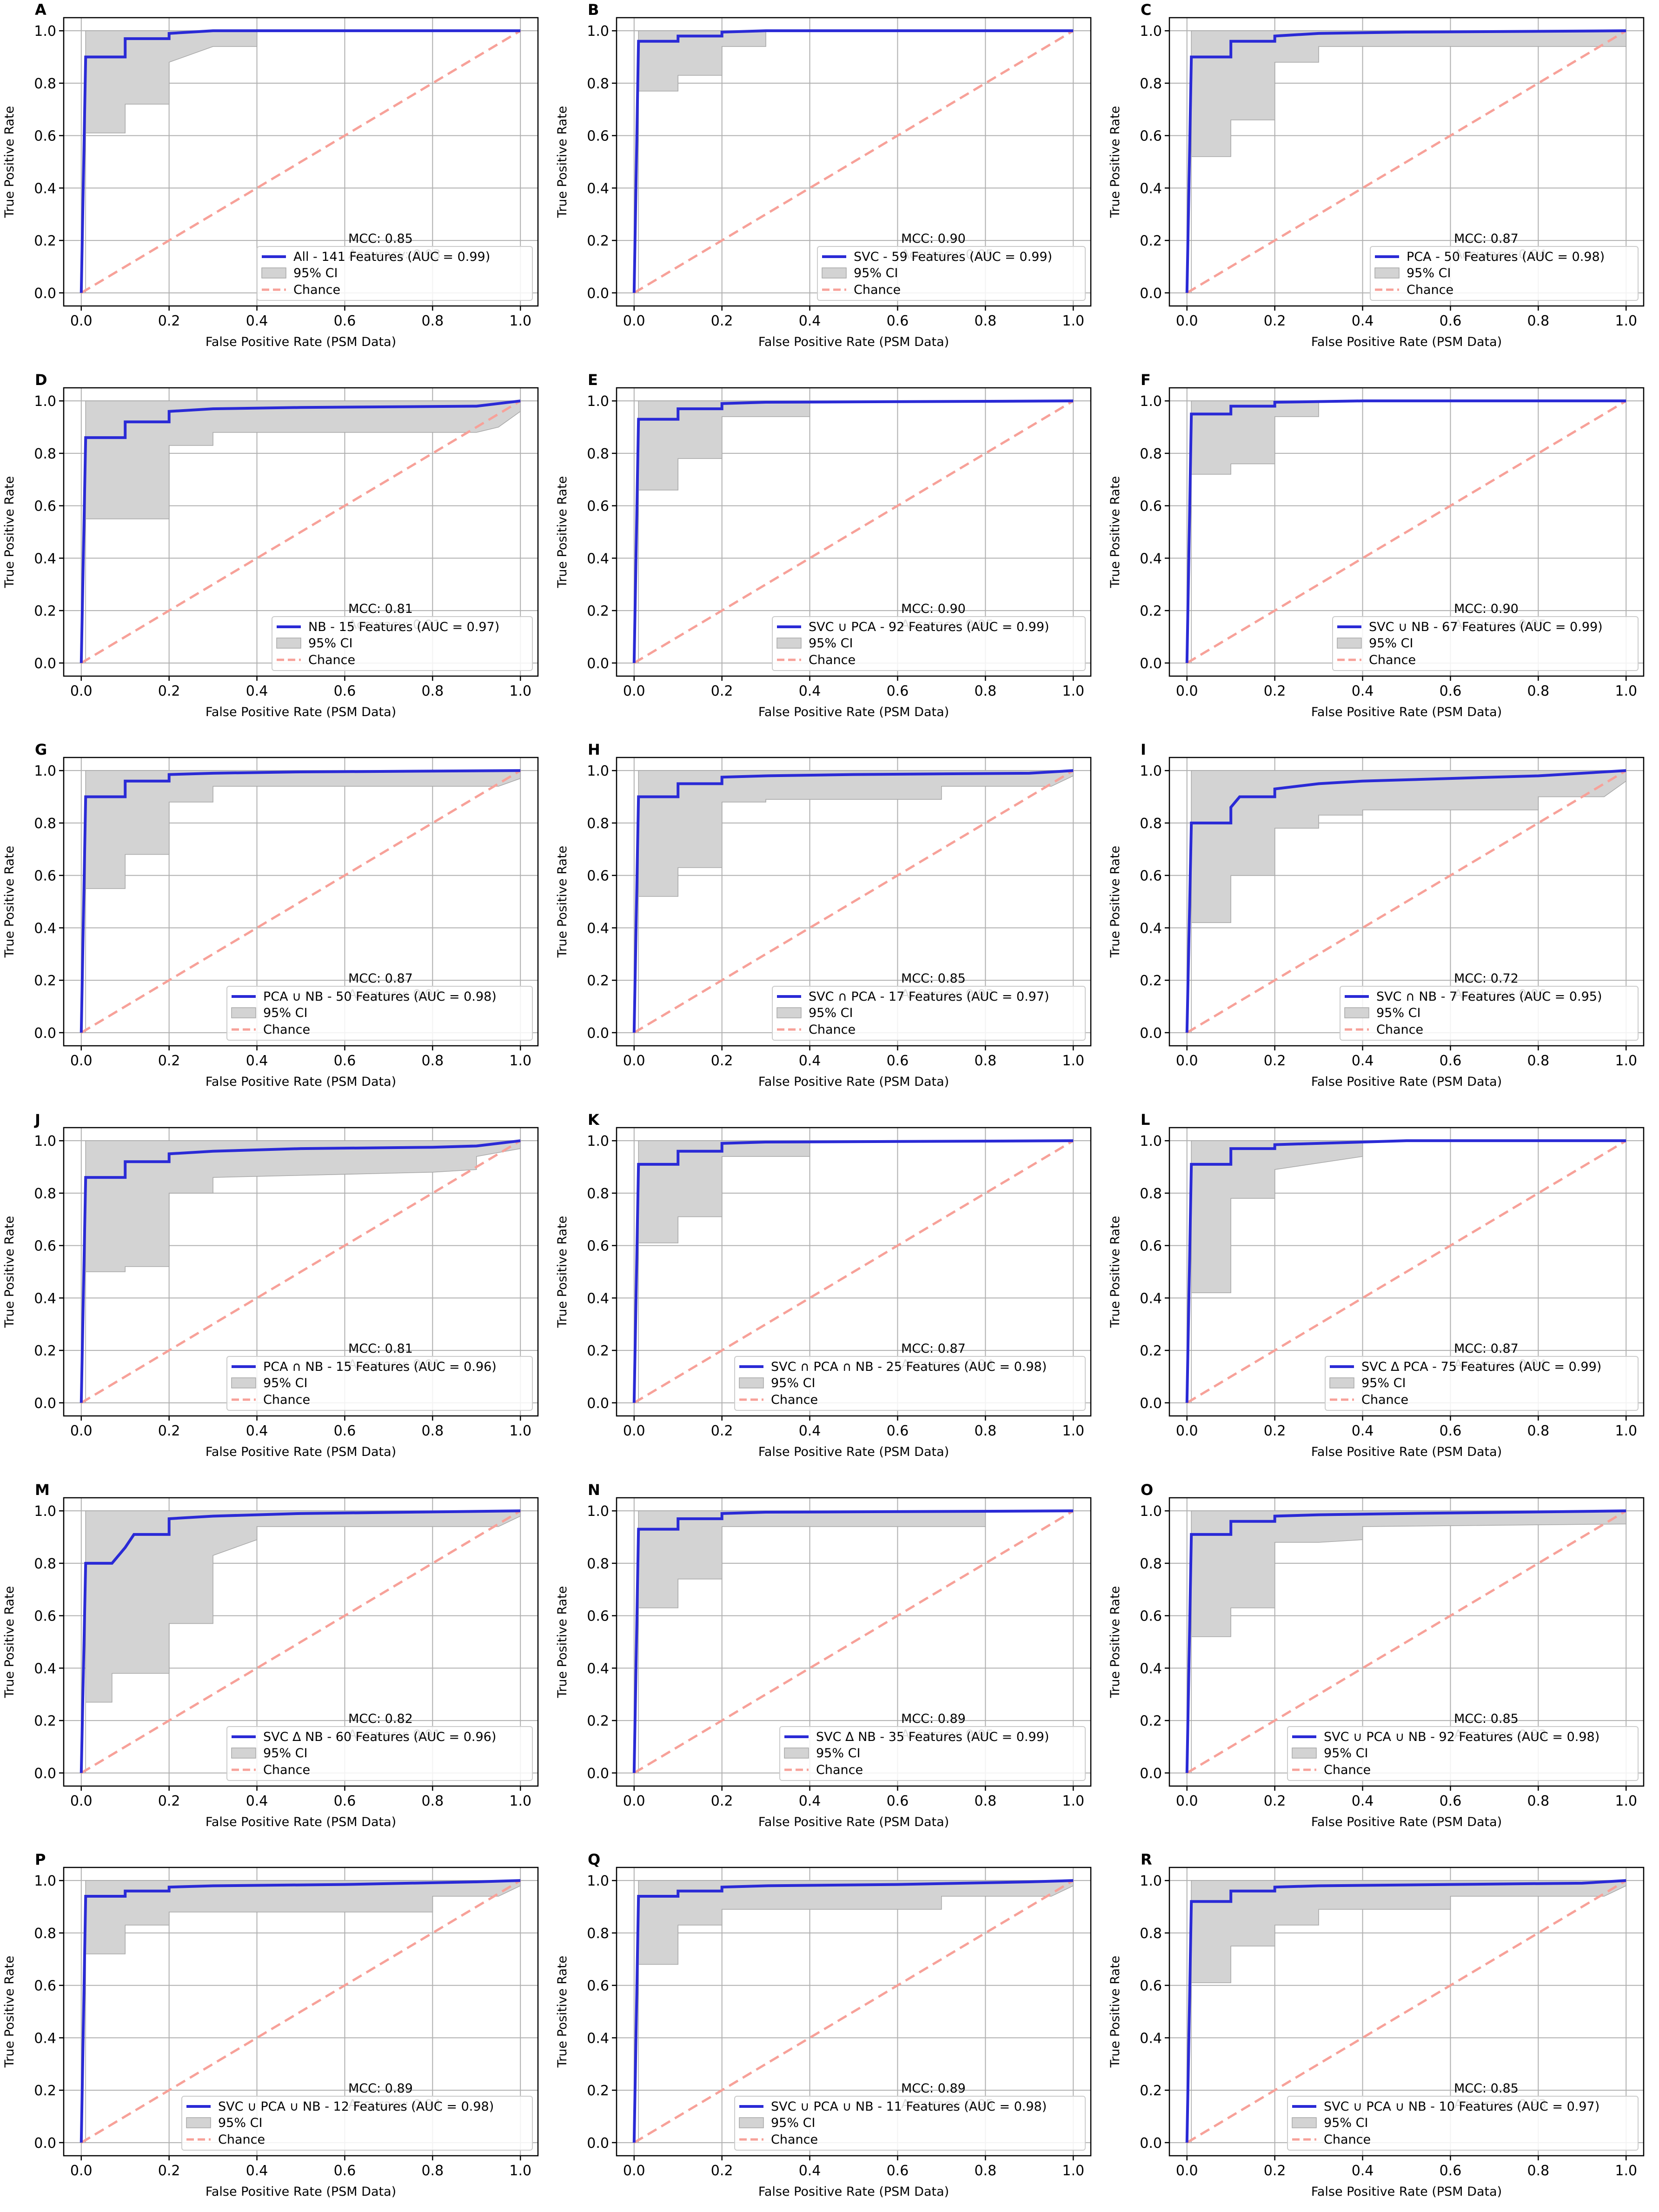 This screenshot has height=2212, width=1659. What do you see at coordinates (594, 1120) in the screenshot?
I see `panel-label: K` at bounding box center [594, 1120].